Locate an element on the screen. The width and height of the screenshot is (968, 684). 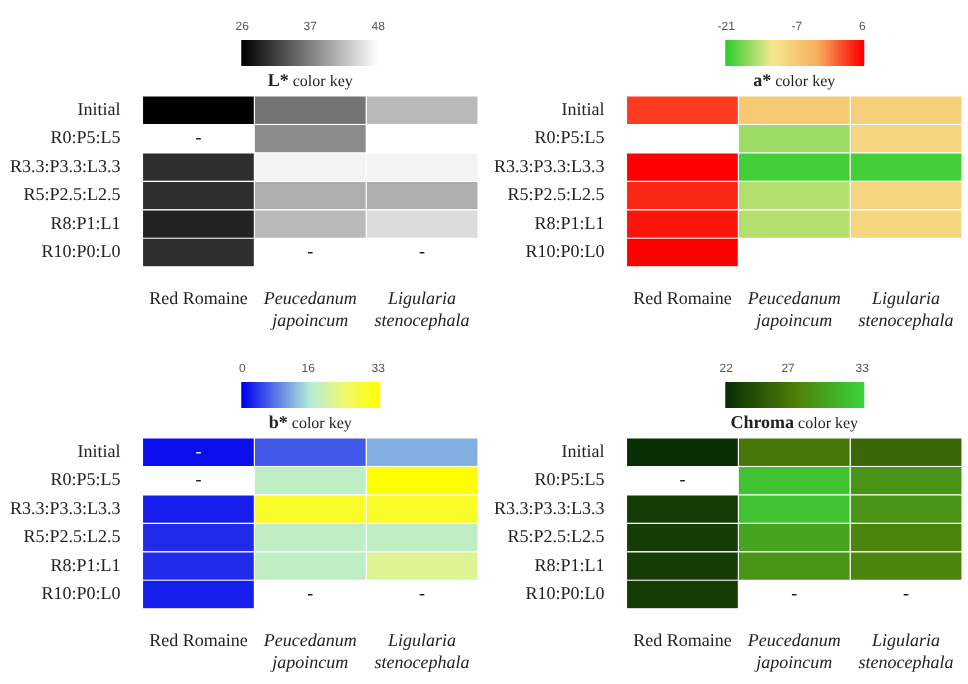
color-bar-title: a* color key is located at coordinates (794, 80).